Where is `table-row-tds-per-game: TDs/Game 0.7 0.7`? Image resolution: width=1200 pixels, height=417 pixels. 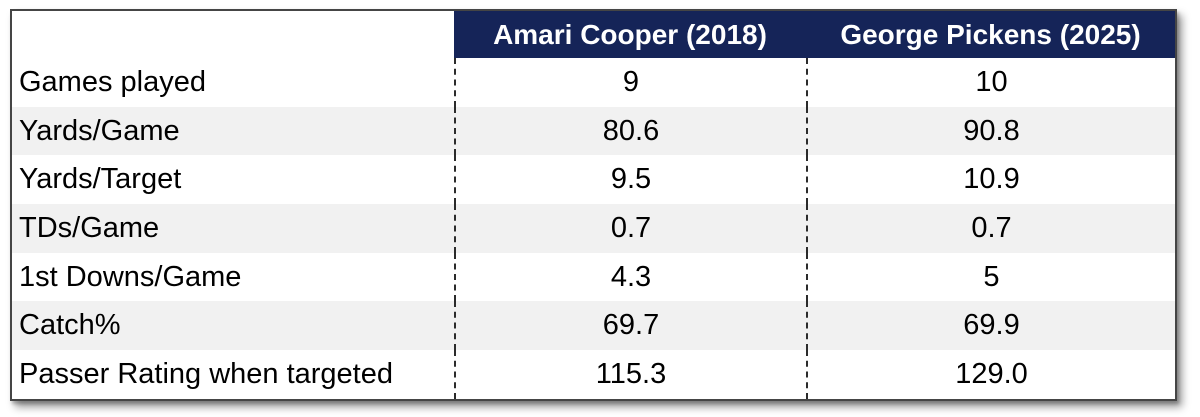 table-row-tds-per-game: TDs/Game 0.7 0.7 is located at coordinates (593, 228).